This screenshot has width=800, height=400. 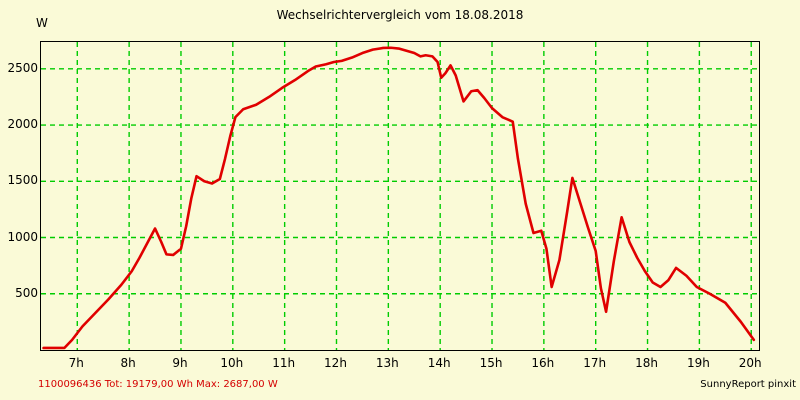 What do you see at coordinates (646, 363) in the screenshot?
I see `x-axis-tick-label: 18h` at bounding box center [646, 363].